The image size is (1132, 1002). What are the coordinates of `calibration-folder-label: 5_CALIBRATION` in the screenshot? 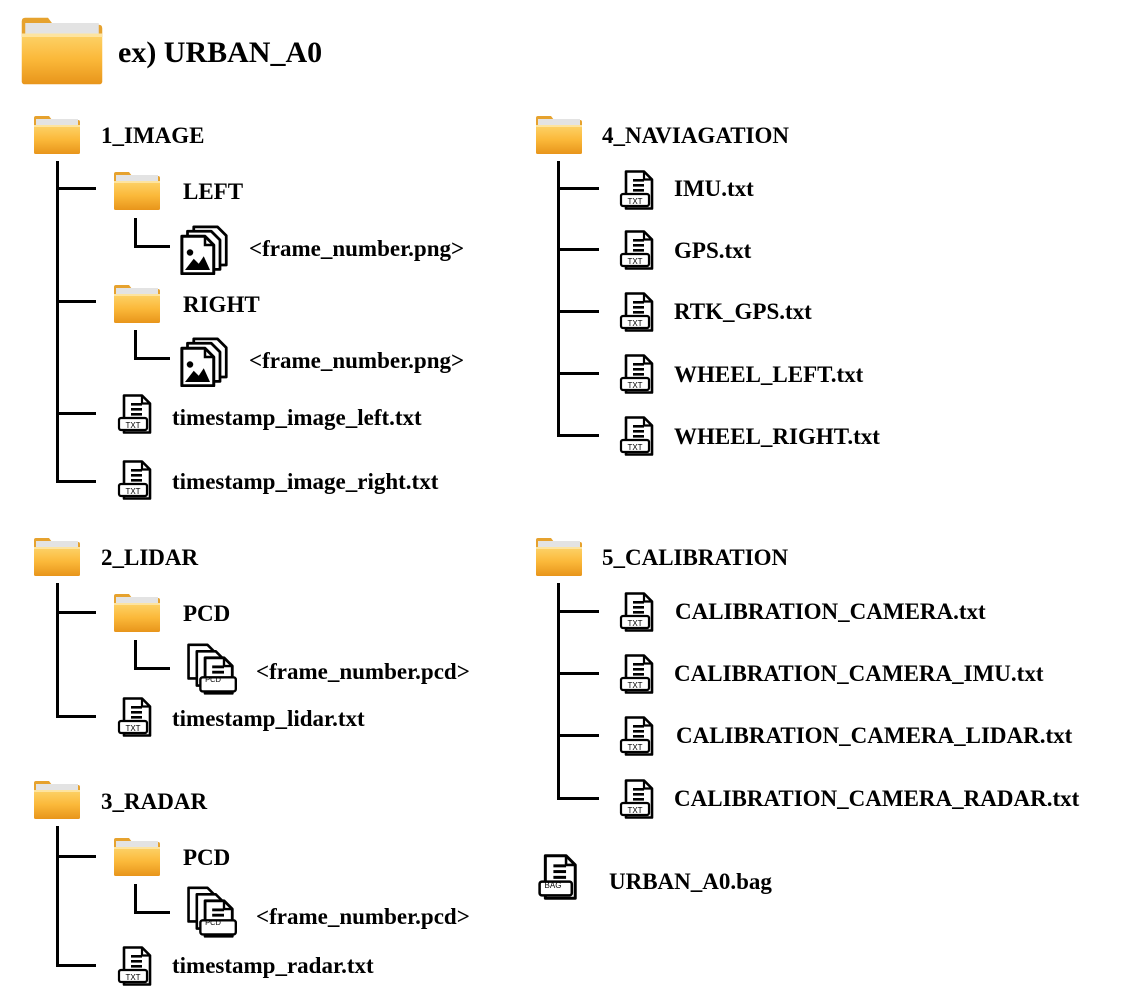 It's located at (695, 557).